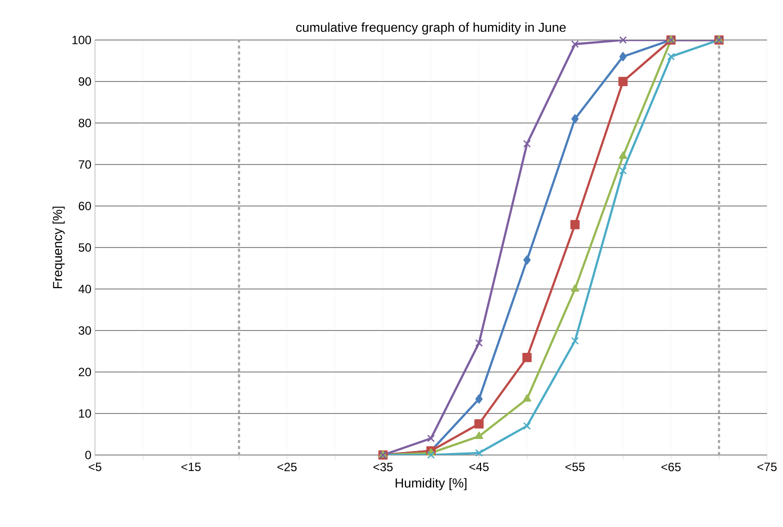 This screenshot has height=527, width=783. Describe the element at coordinates (85, 247) in the screenshot. I see `y-tick-label: 50` at that location.